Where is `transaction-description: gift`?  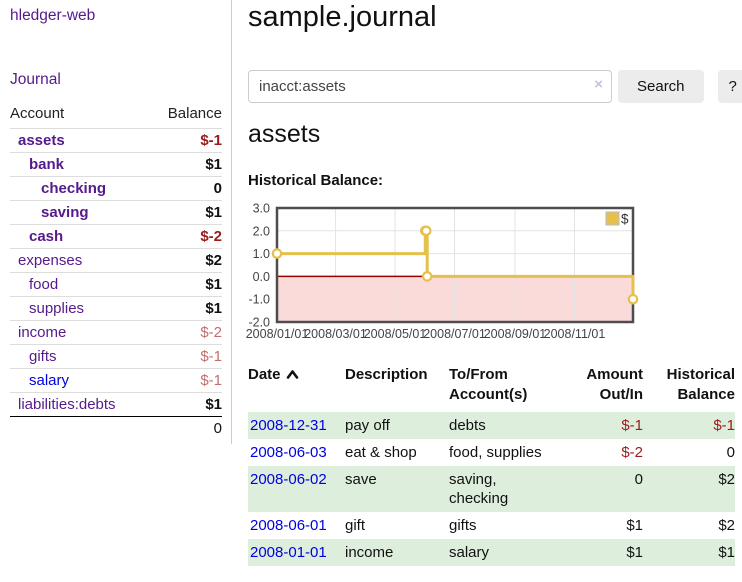 transaction-description: gift is located at coordinates (355, 525).